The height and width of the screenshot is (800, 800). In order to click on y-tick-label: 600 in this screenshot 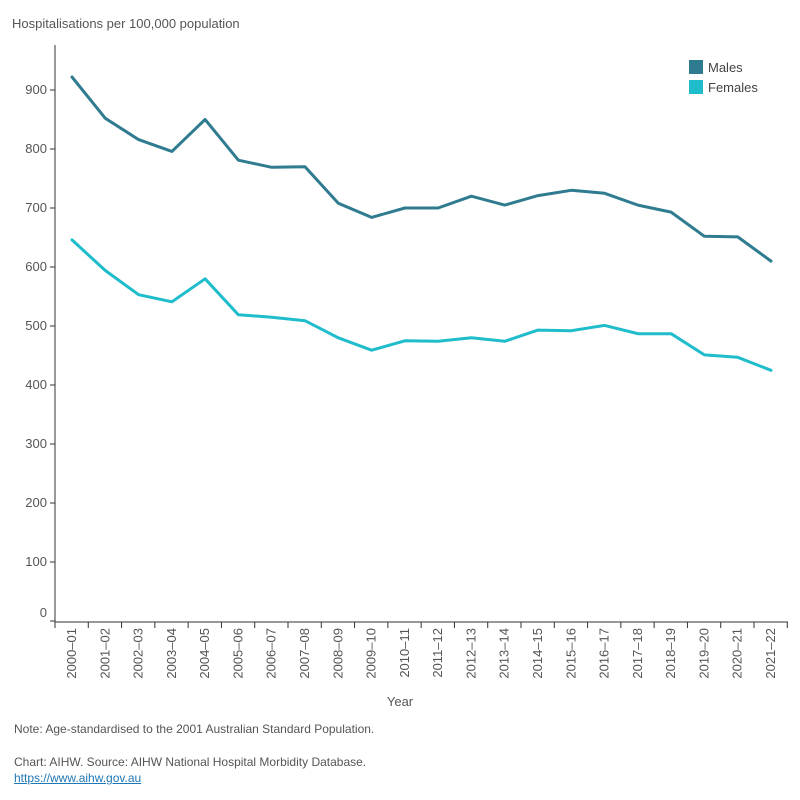, I will do `click(36, 266)`.